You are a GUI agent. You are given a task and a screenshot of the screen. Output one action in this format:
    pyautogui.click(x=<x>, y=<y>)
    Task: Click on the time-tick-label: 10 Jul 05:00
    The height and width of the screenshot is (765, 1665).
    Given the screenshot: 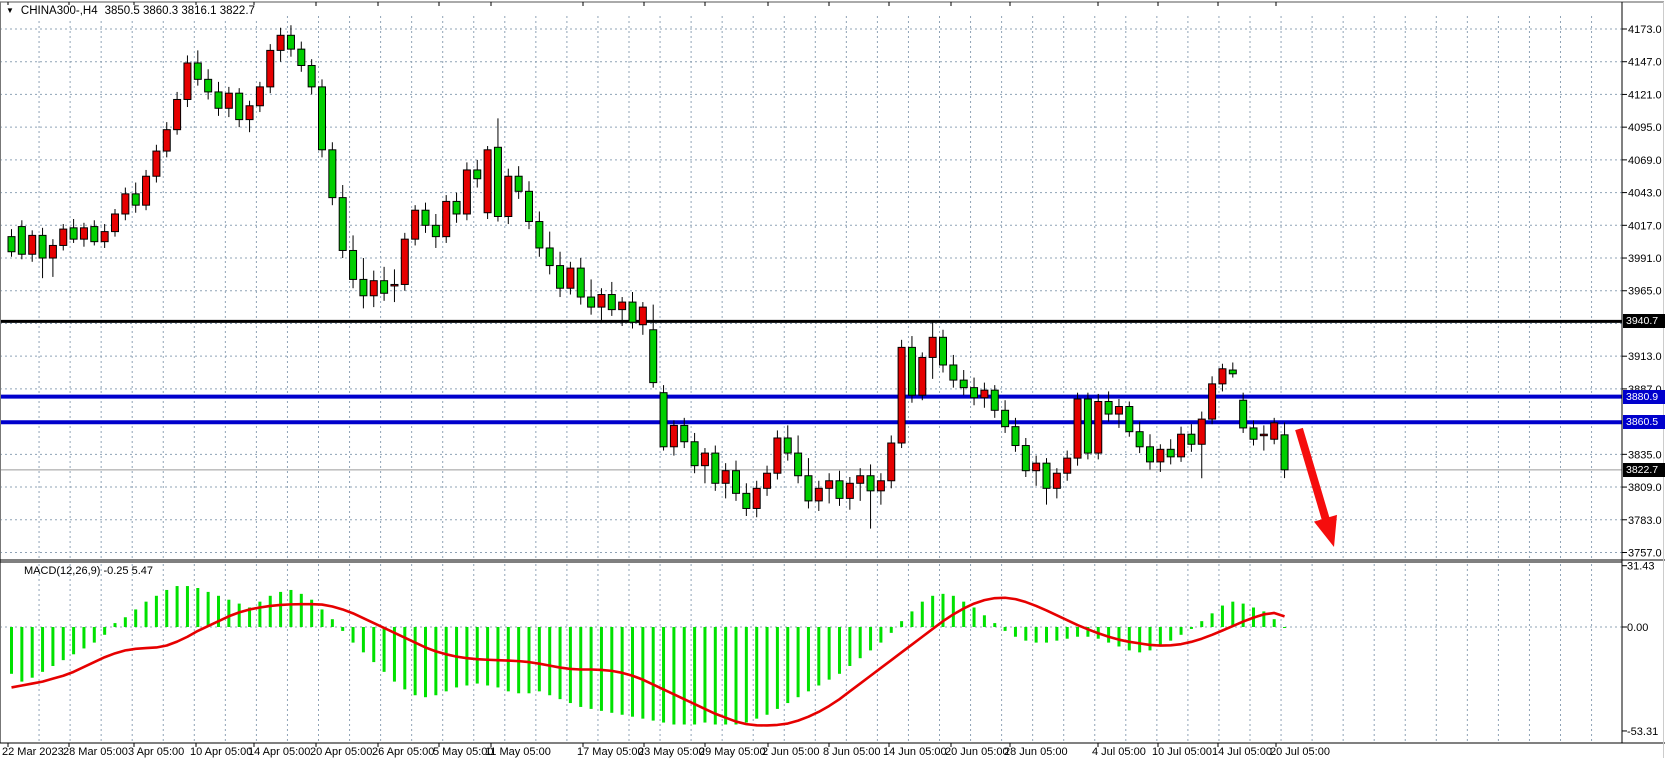 What is the action you would take?
    pyautogui.click(x=1182, y=752)
    